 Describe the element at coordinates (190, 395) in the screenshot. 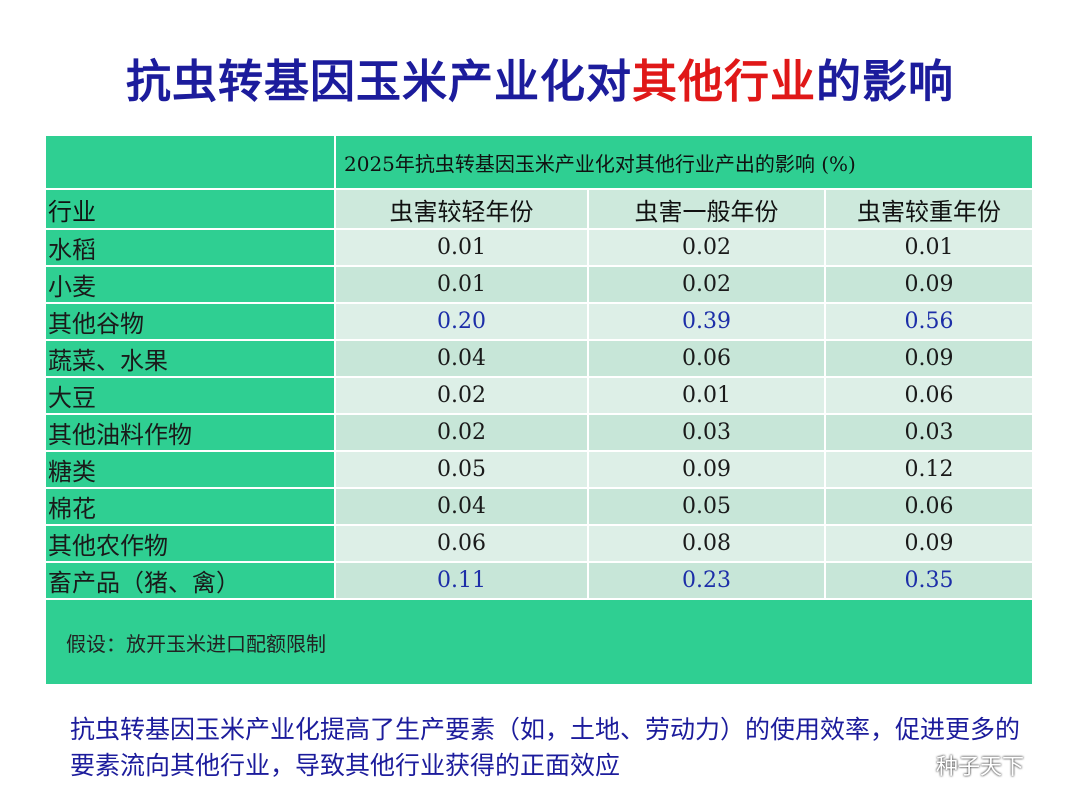

I see `row-label: 大豆` at that location.